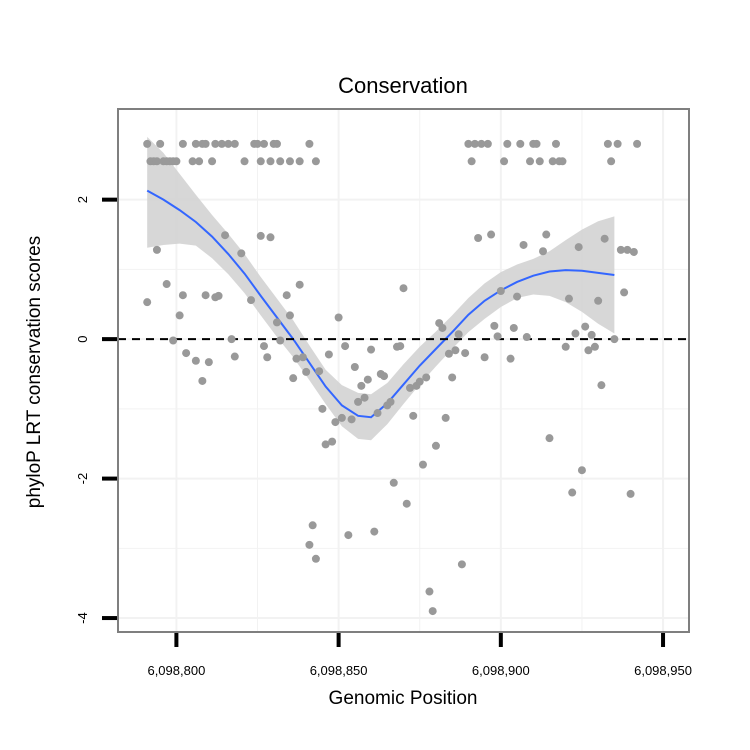  I want to click on x-axis-label: Genomic Position, so click(403, 698).